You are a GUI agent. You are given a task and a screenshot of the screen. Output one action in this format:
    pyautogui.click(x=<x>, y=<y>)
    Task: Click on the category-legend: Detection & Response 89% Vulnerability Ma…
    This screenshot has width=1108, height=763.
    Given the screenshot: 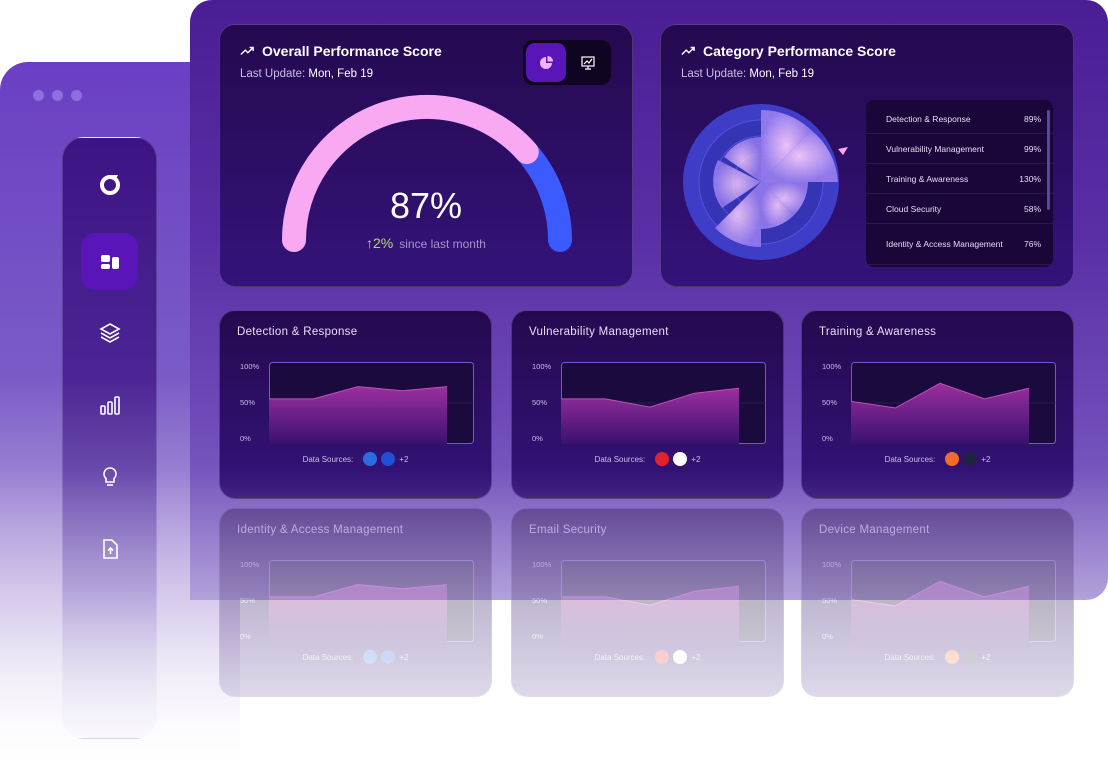 What is the action you would take?
    pyautogui.click(x=959, y=183)
    